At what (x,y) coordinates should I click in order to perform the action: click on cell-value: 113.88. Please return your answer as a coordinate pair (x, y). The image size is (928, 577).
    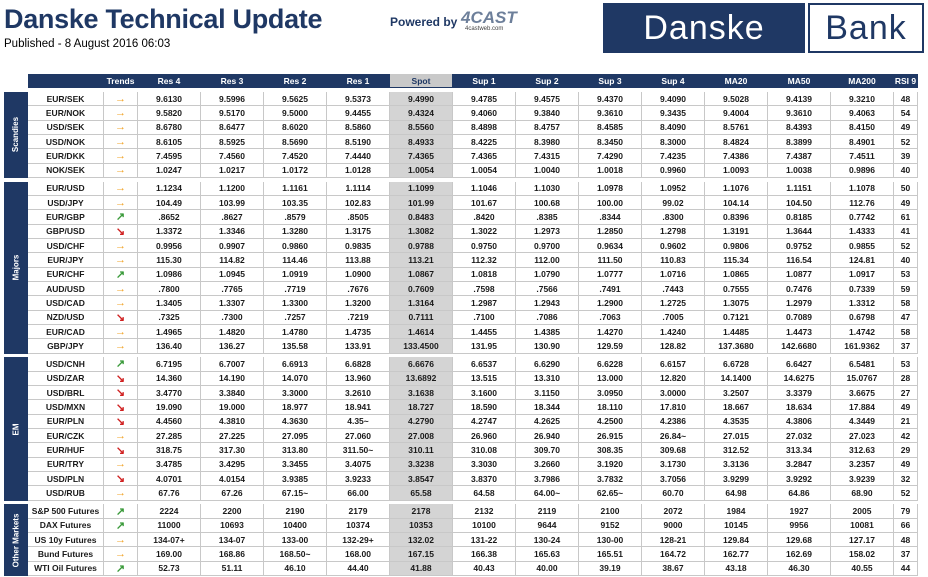
    Looking at the image, I should click on (358, 260).